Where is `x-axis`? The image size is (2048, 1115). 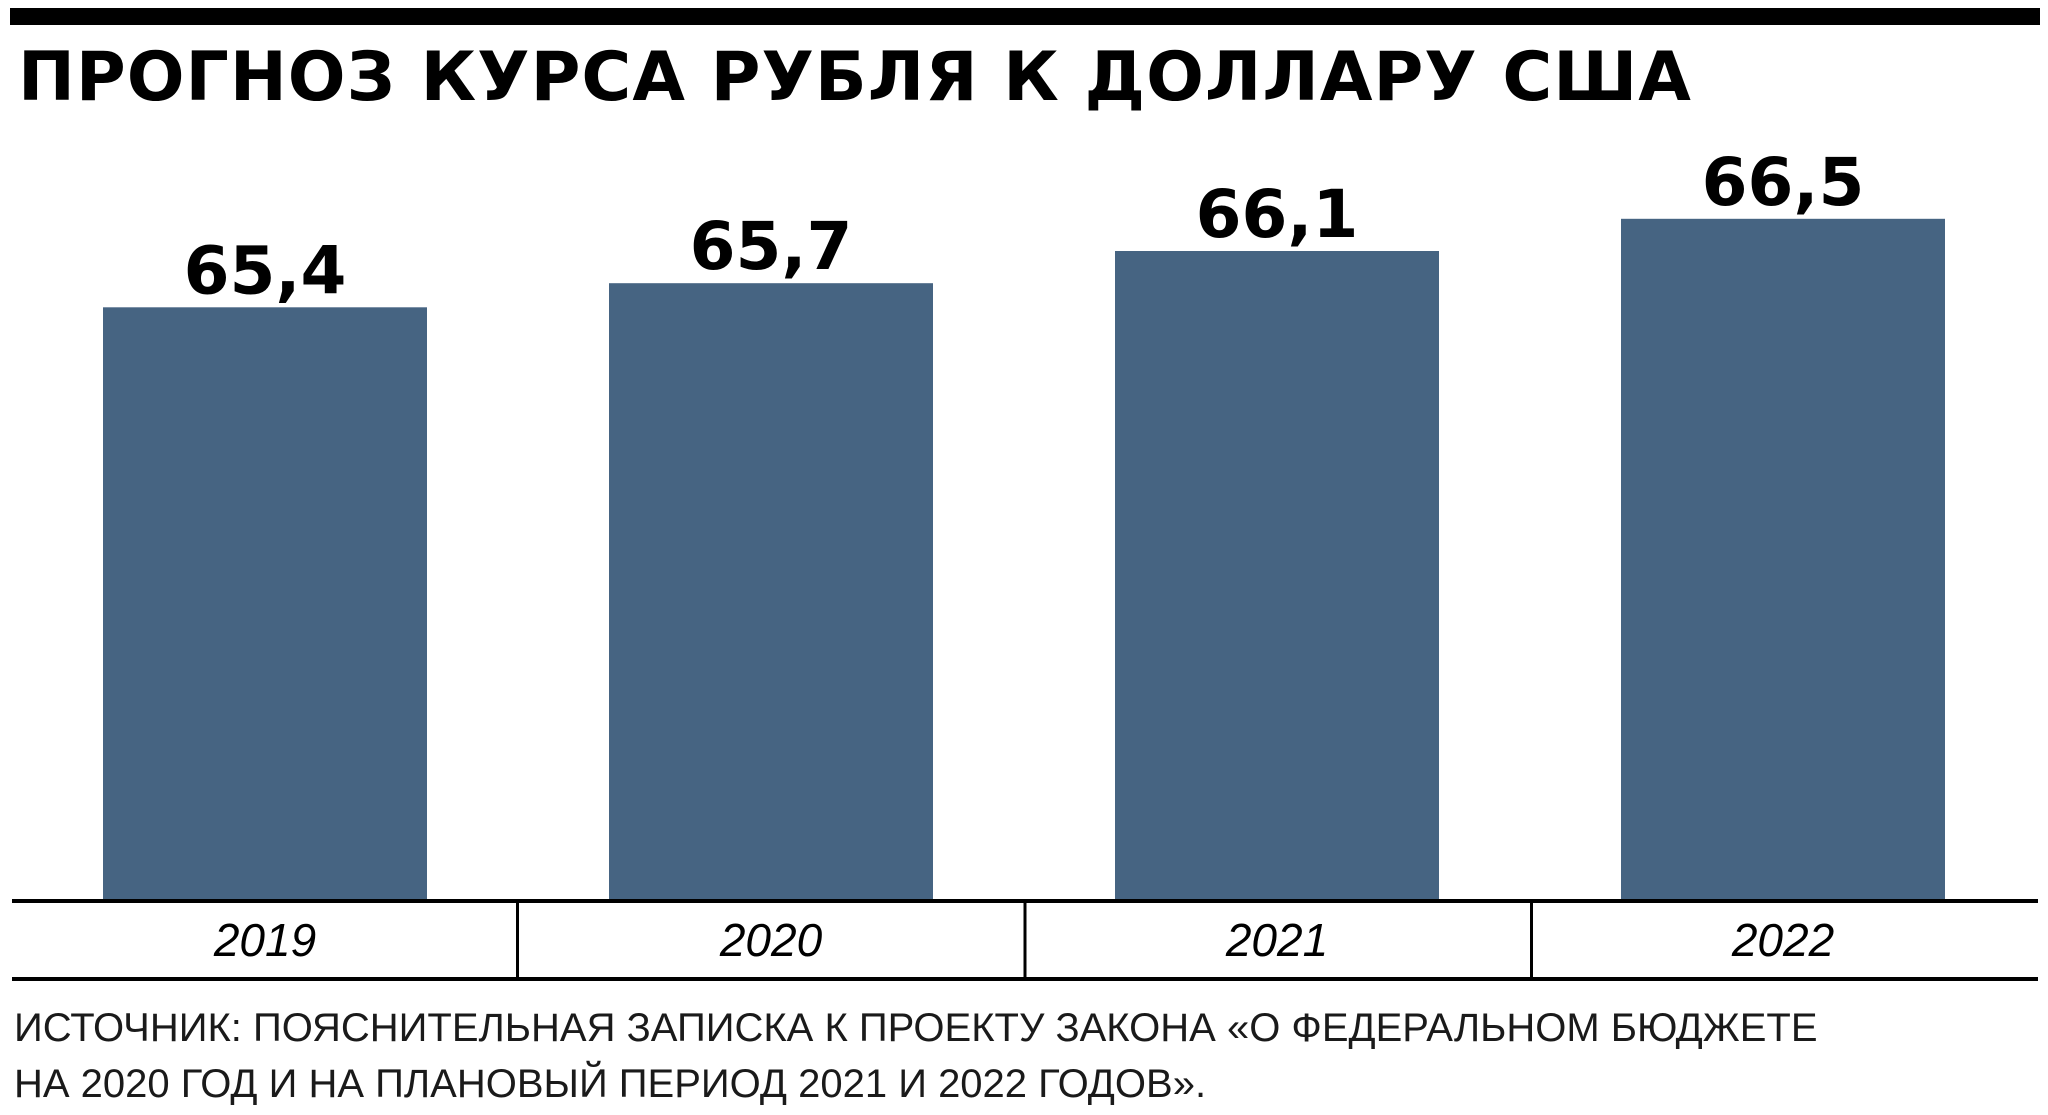 x-axis is located at coordinates (1025, 940).